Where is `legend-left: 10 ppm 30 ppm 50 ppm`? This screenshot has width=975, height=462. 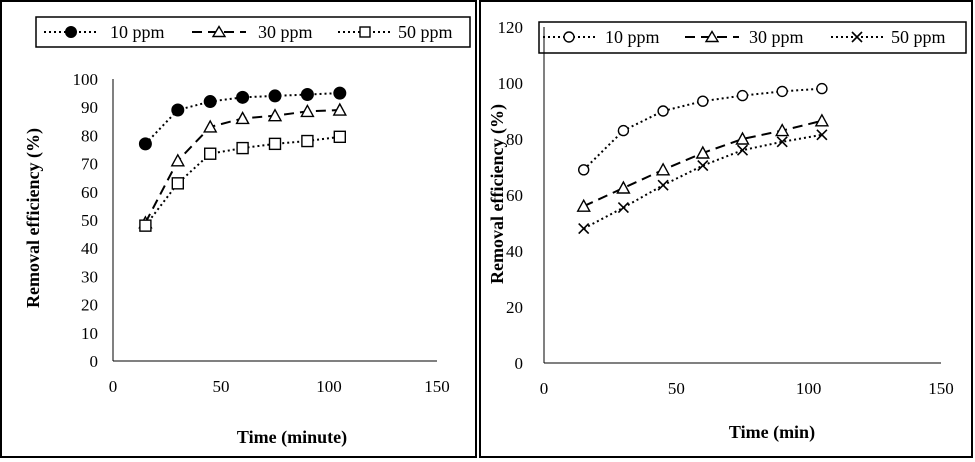
legend-left: 10 ppm 30 ppm 50 ppm is located at coordinates (253, 32).